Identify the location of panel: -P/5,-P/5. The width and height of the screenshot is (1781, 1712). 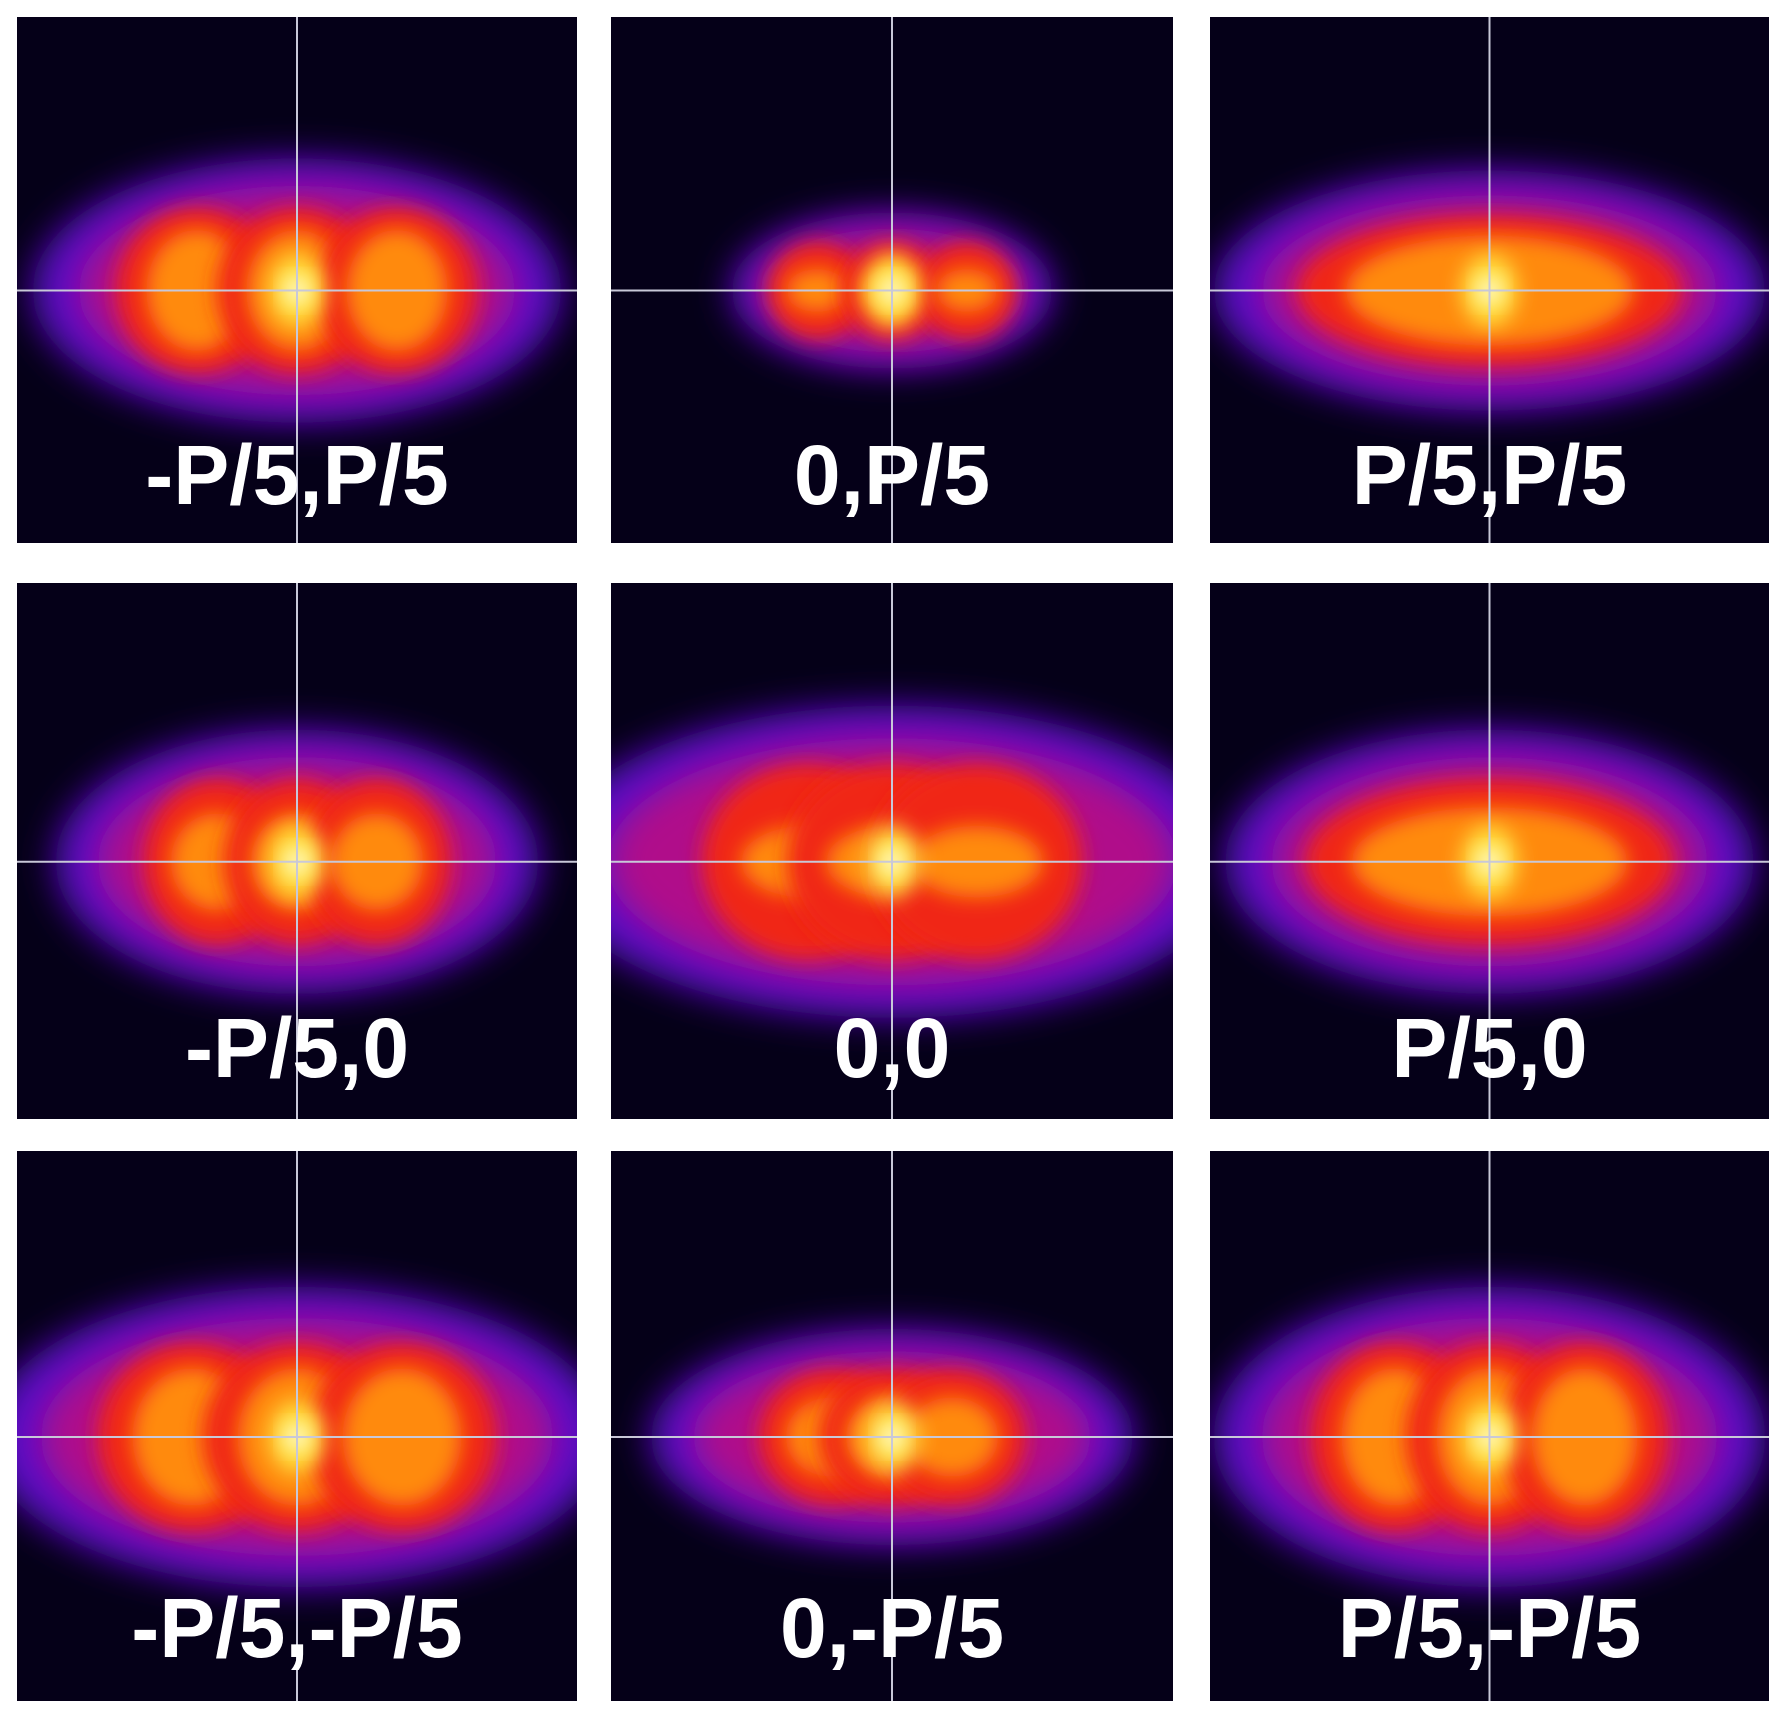
(297, 1426).